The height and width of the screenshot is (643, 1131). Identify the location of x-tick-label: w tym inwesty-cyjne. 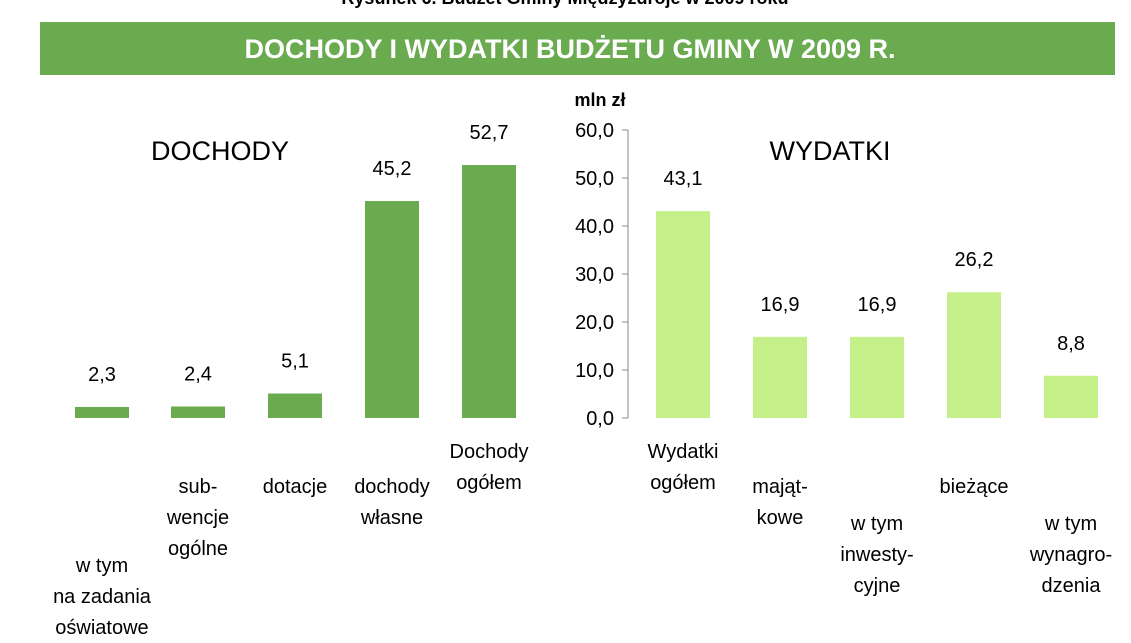
(876, 555).